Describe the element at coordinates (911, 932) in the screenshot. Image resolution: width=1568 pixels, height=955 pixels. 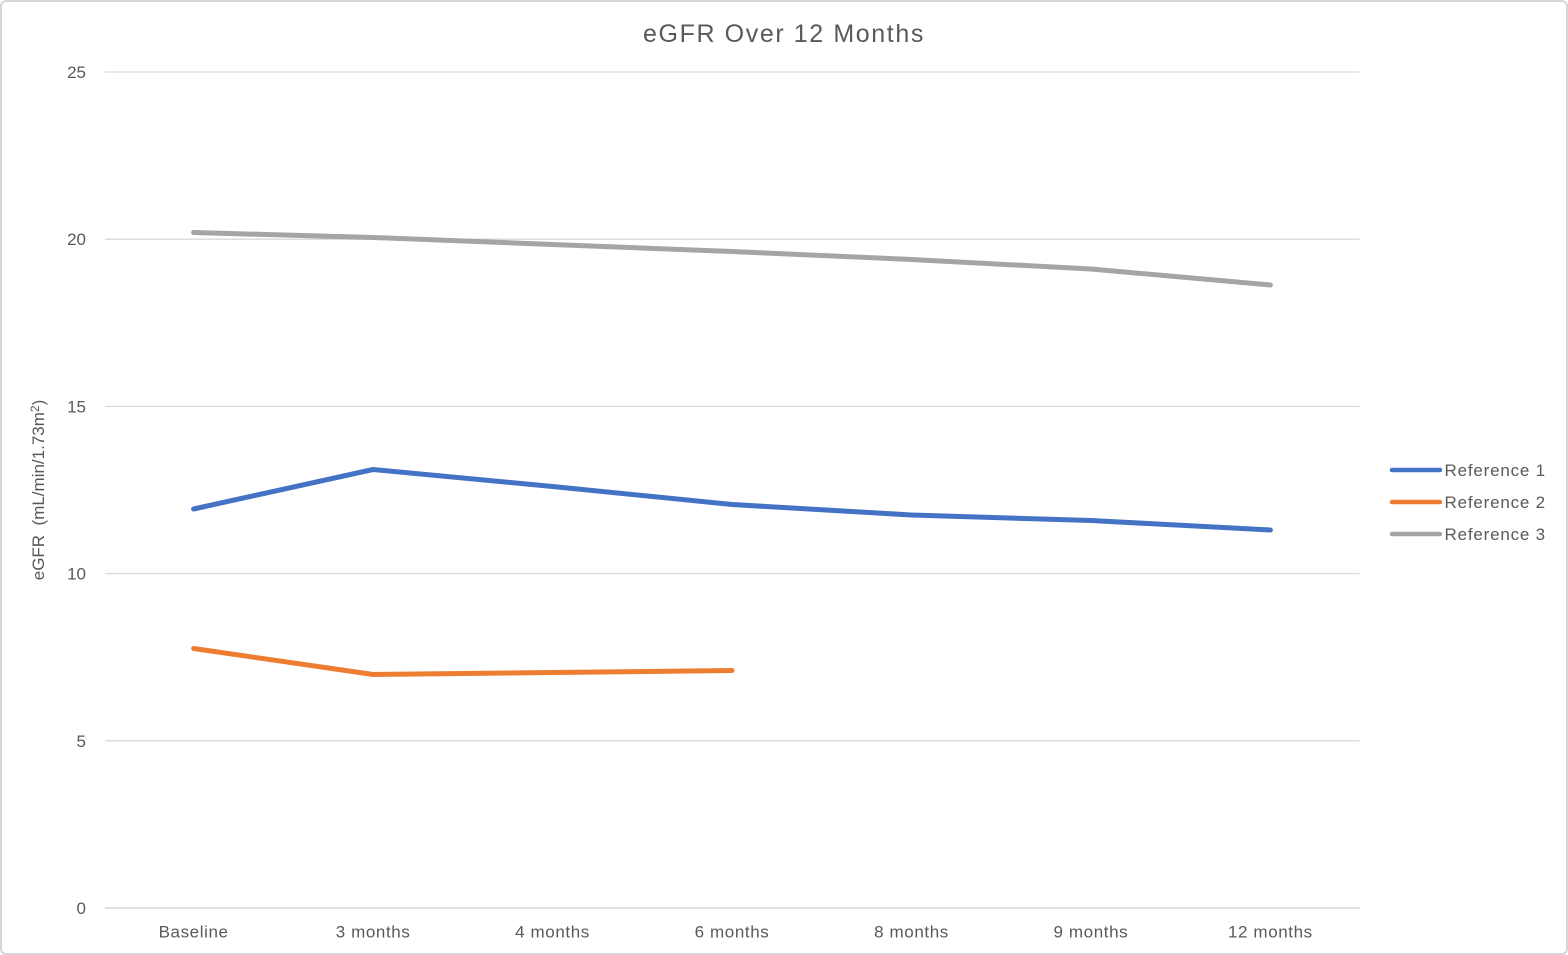
I see `svg-text: 8 months` at that location.